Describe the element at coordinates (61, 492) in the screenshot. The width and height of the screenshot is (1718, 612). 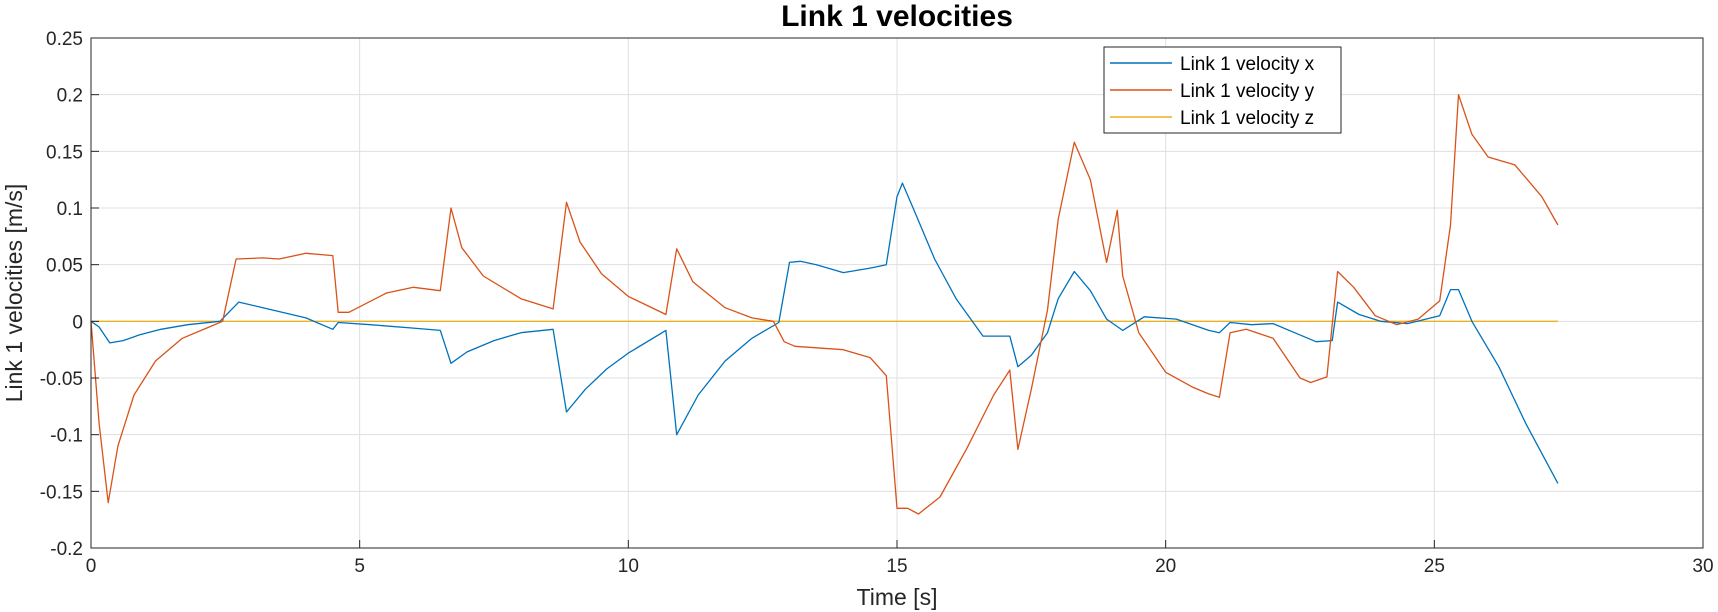
I see `y-tick-label: -0.15` at that location.